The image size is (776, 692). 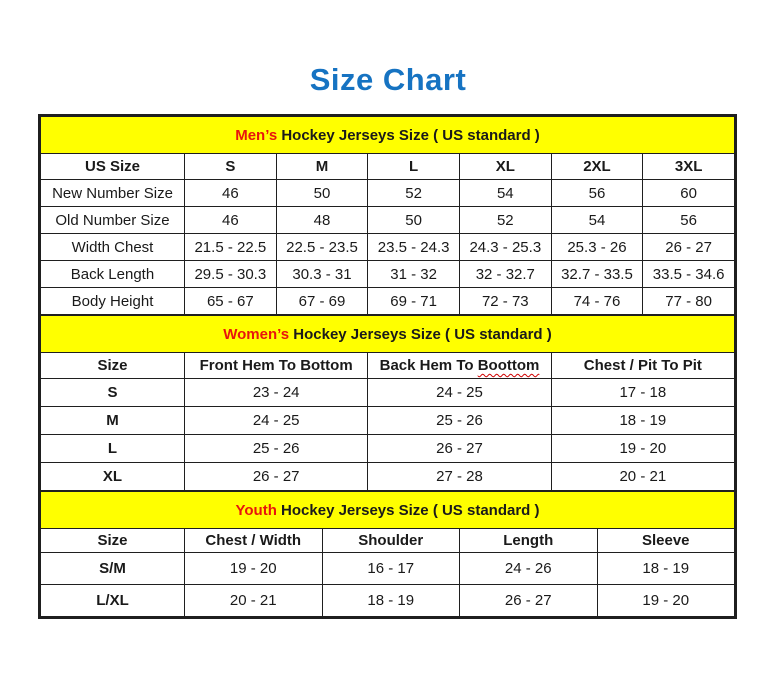 I want to click on table-row: L/XL 20 - 21 18 - 19 26 - 27 19 - 20, so click(x=387, y=600).